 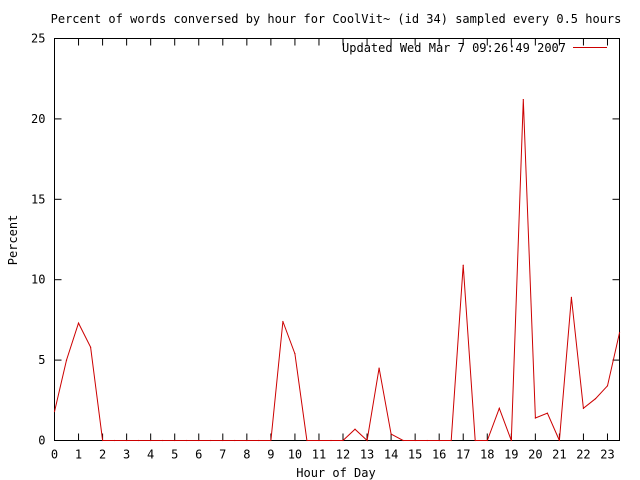 I want to click on x-tick-label: 9, so click(x=270, y=455).